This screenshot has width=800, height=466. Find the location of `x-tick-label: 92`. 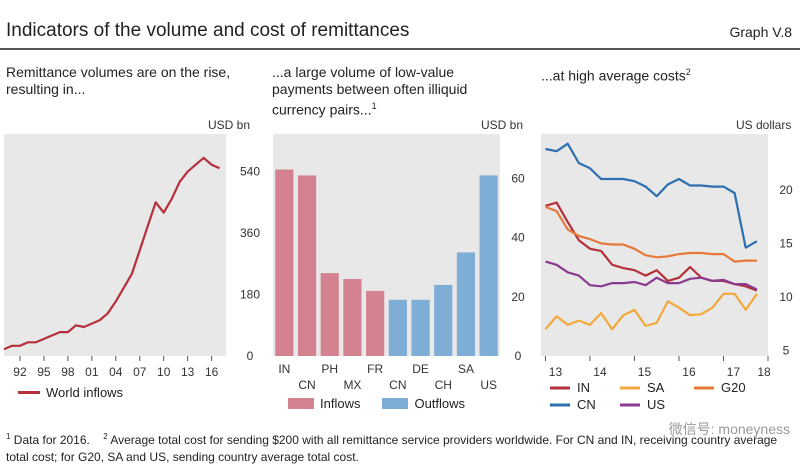

x-tick-label: 92 is located at coordinates (20, 372).